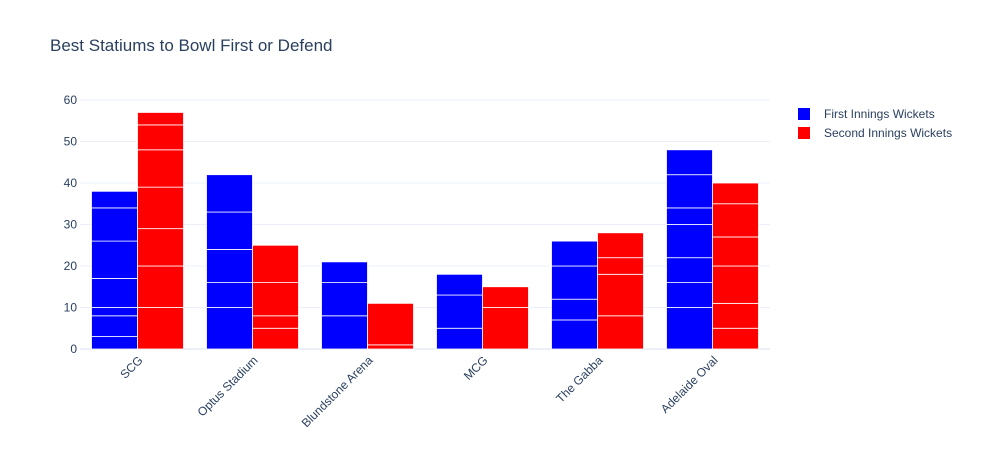 This screenshot has width=986, height=450. I want to click on legend-label: First Innings Wickets, so click(879, 114).